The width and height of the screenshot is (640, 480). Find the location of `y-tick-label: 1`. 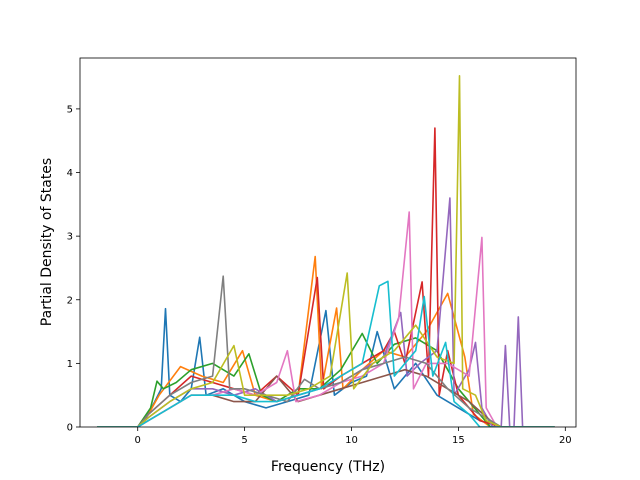

y-tick-label: 1 is located at coordinates (70, 364).